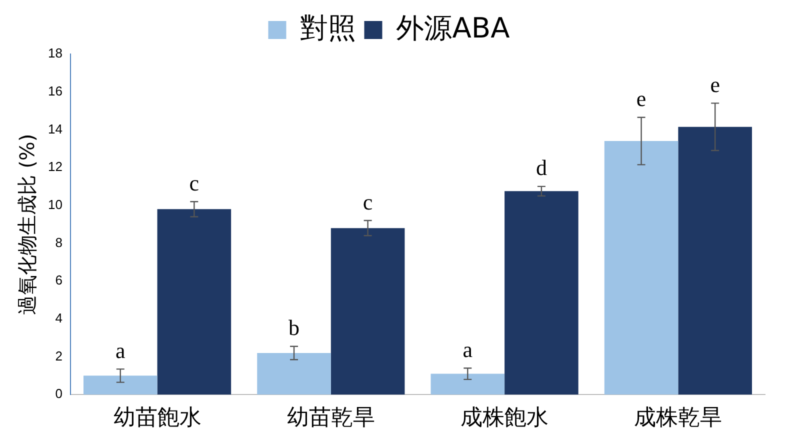 The width and height of the screenshot is (793, 443). I want to click on y-tick-label: 0, so click(58, 394).